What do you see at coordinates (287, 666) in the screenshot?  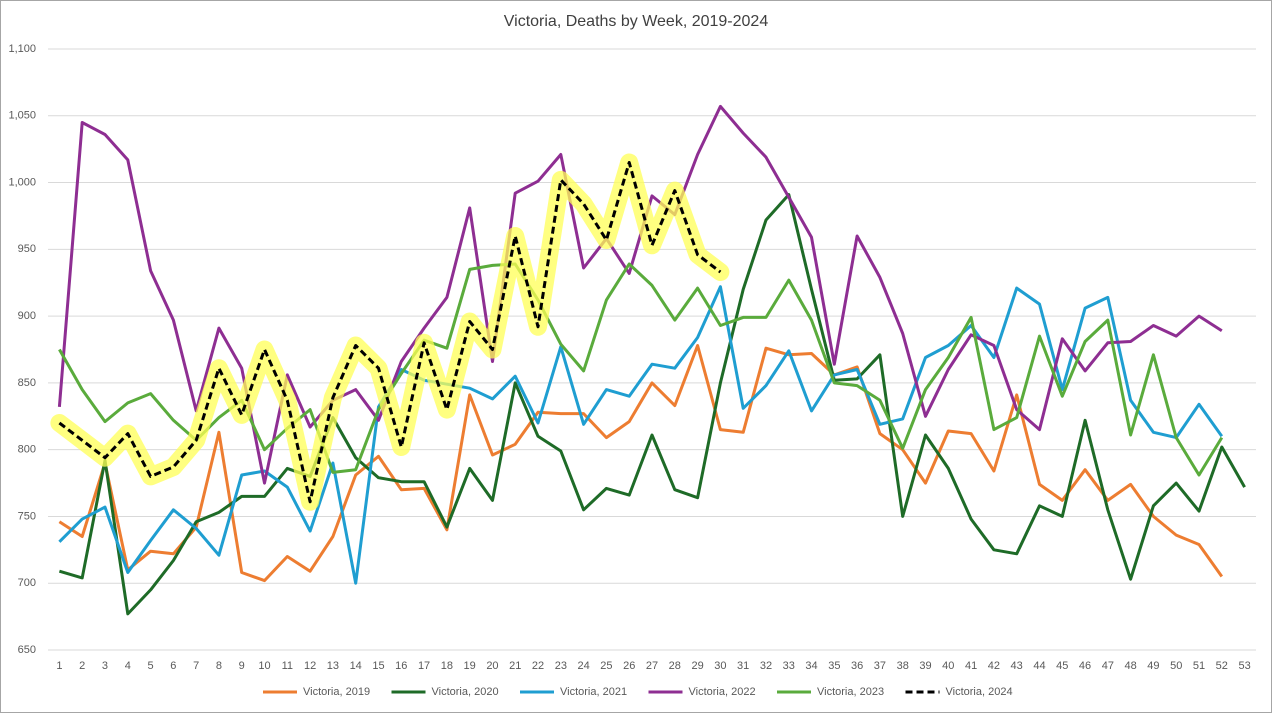 I see `x-tick-label: 11` at bounding box center [287, 666].